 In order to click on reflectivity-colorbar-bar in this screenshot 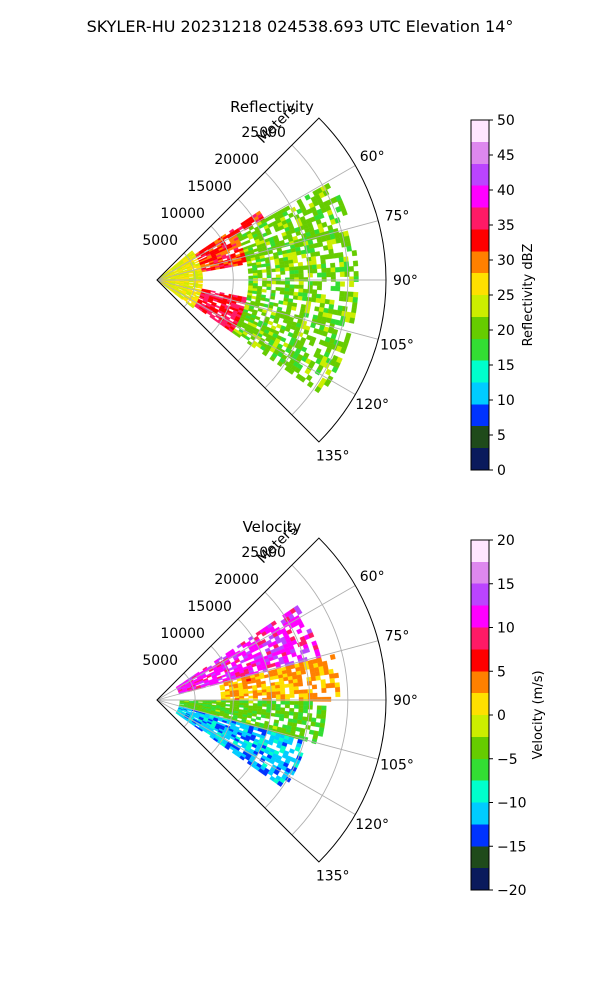, I will do `click(480, 295)`.